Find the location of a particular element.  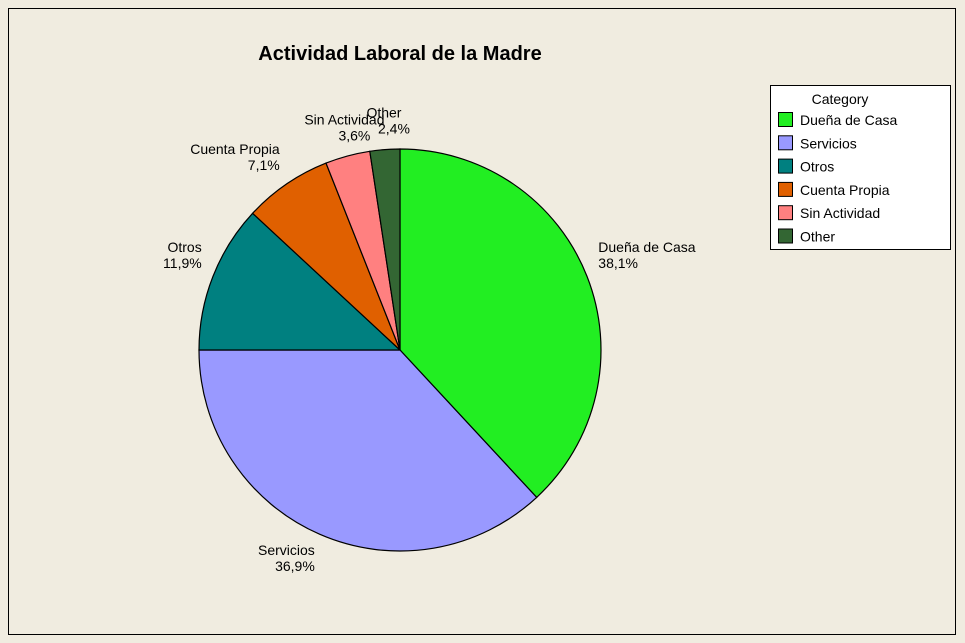

legend-label: Cuenta Propia is located at coordinates (845, 190).